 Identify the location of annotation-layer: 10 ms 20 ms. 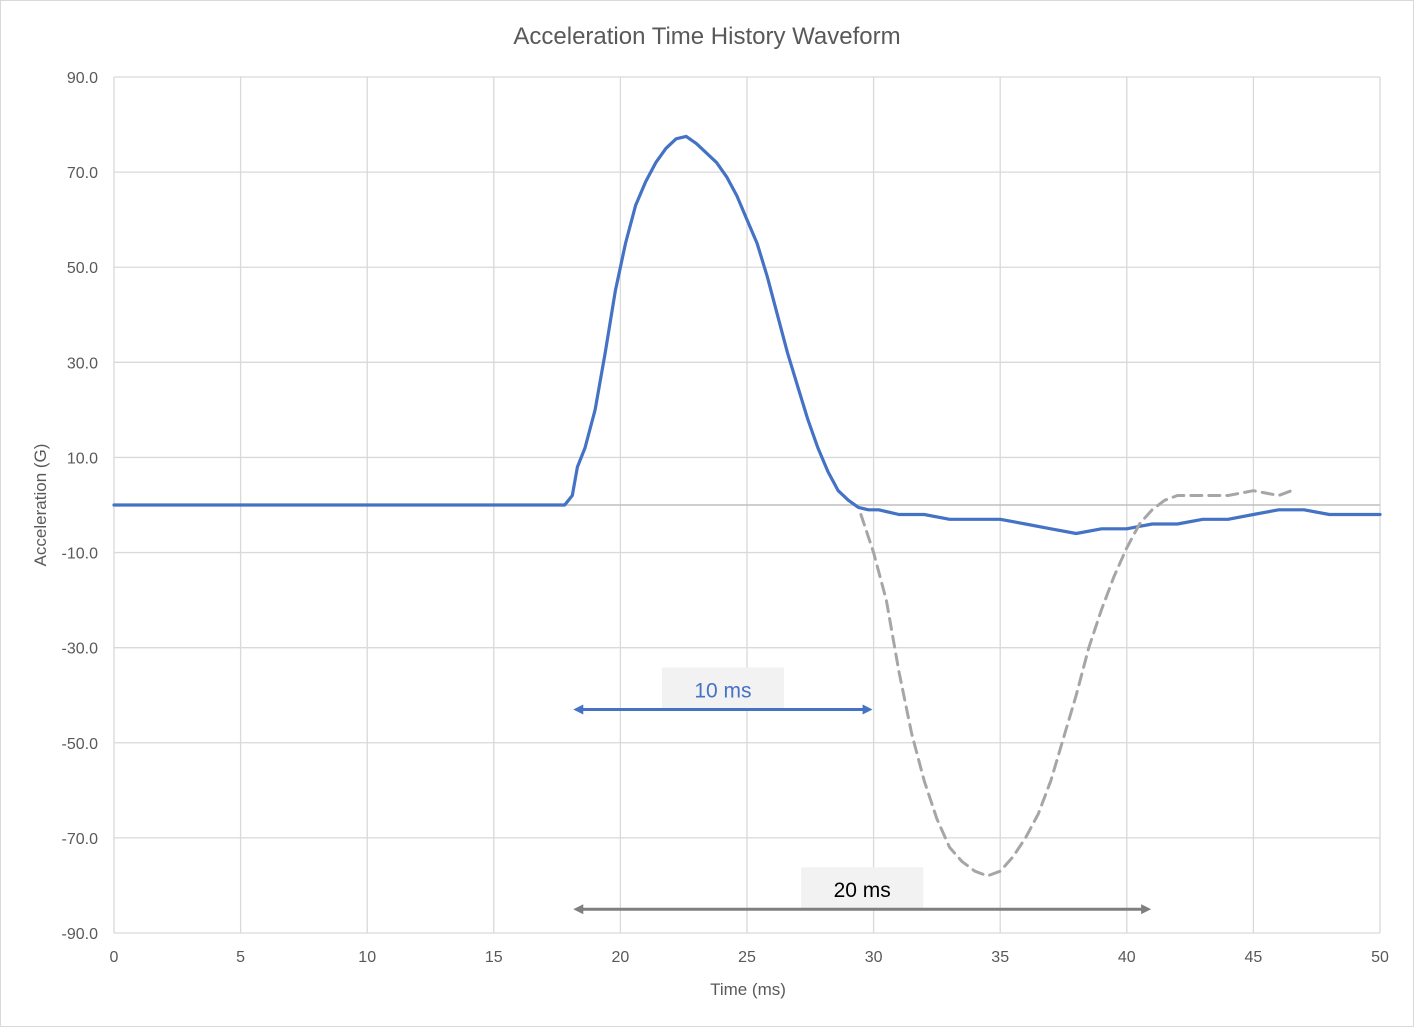
(862, 791).